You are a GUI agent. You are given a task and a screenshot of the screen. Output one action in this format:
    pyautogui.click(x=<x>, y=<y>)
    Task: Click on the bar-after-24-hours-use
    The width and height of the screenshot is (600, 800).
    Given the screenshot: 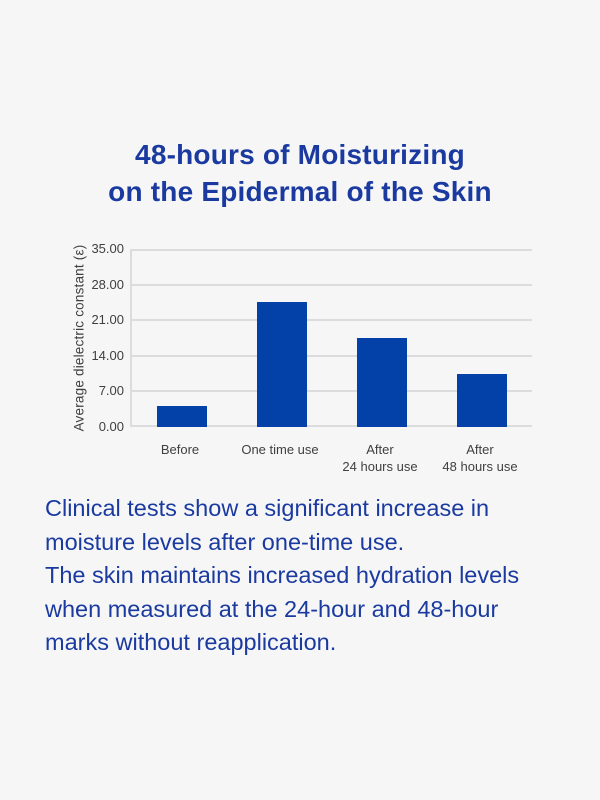 What is the action you would take?
    pyautogui.click(x=382, y=382)
    